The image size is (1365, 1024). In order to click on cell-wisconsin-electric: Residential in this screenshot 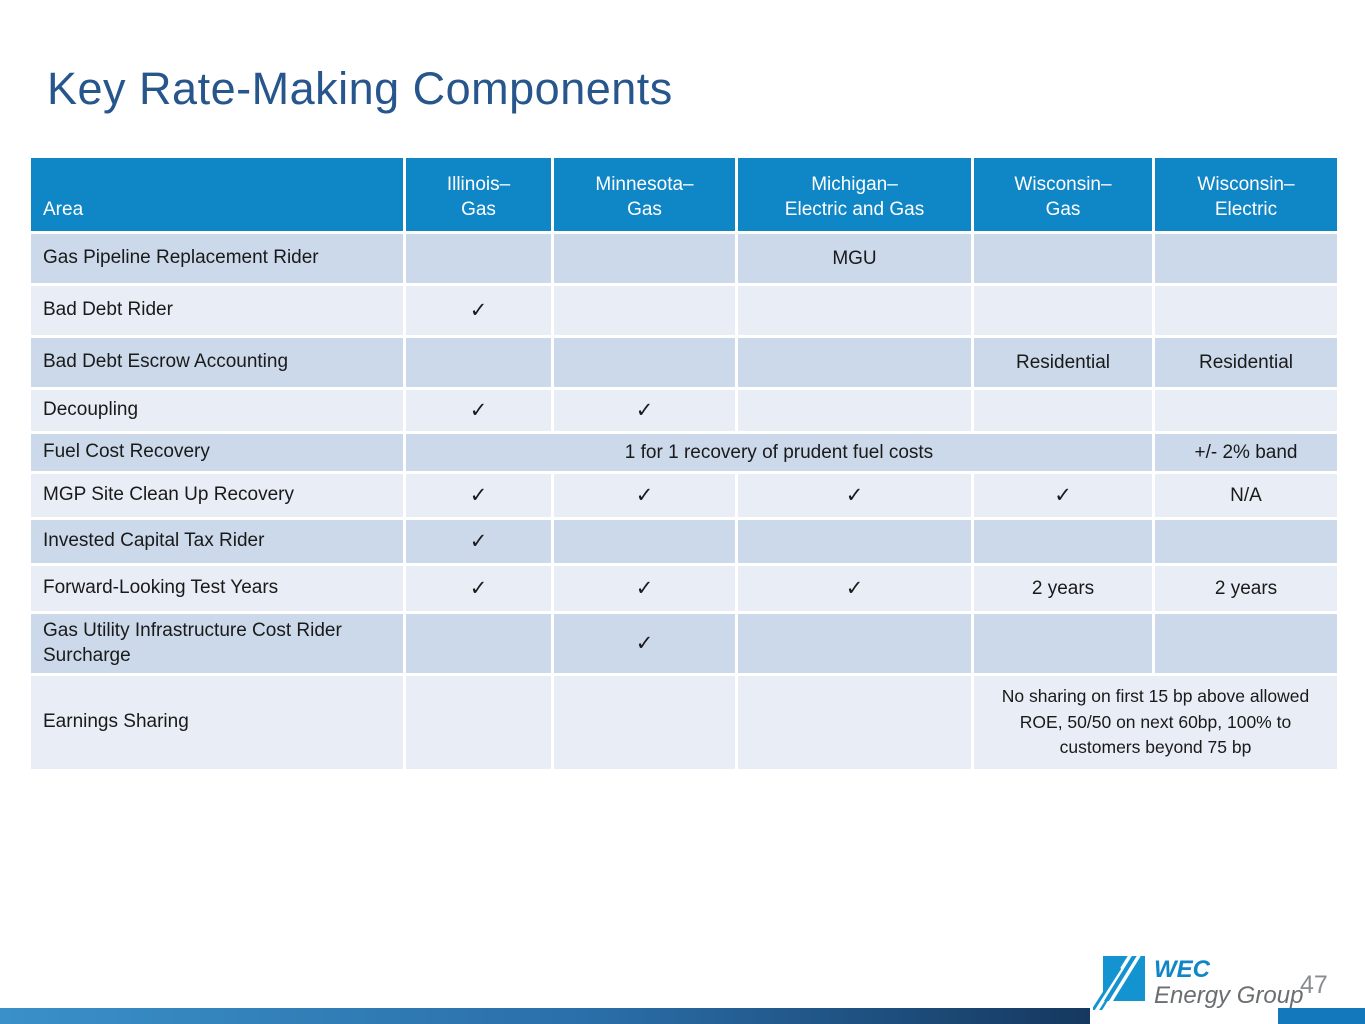, I will do `click(1246, 362)`.